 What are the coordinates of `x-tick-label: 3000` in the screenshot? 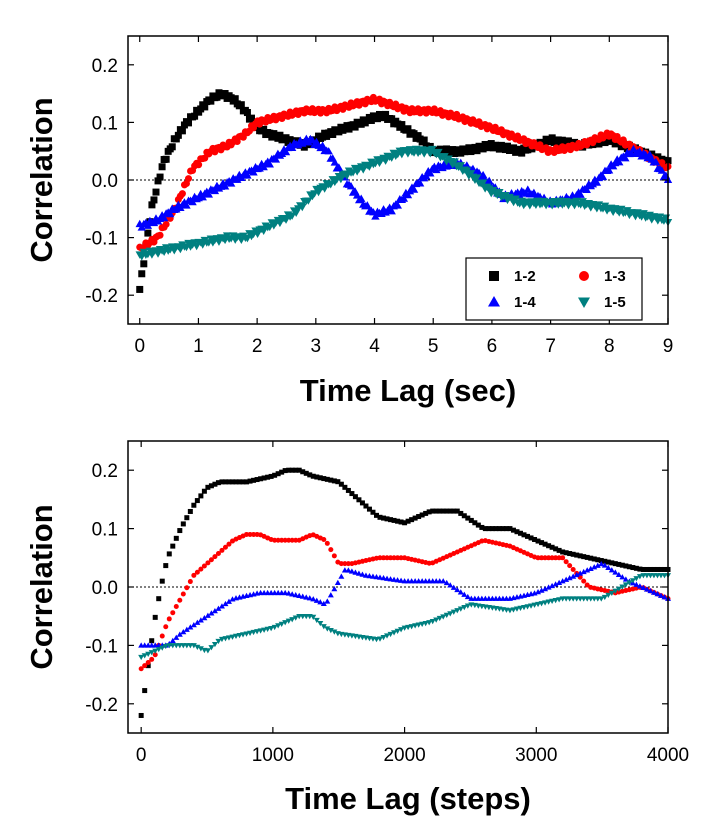 It's located at (536, 755).